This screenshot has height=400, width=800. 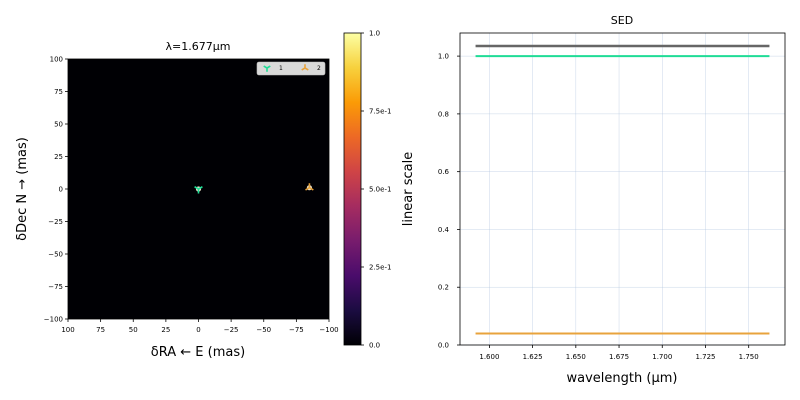 I want to click on colorbar-label: linear scale, so click(x=408, y=189).